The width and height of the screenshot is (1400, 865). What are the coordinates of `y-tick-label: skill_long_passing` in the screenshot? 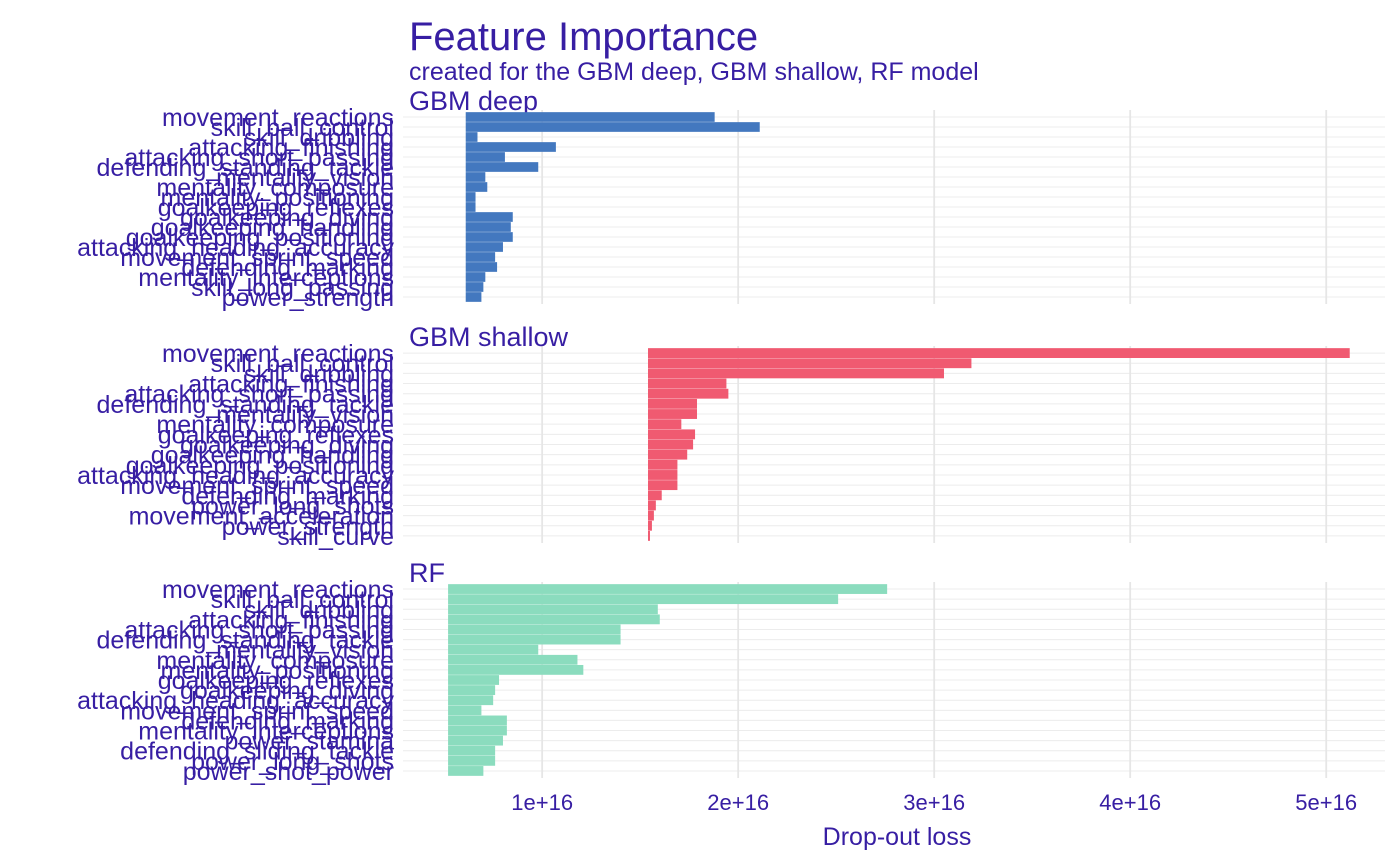 It's located at (292, 288).